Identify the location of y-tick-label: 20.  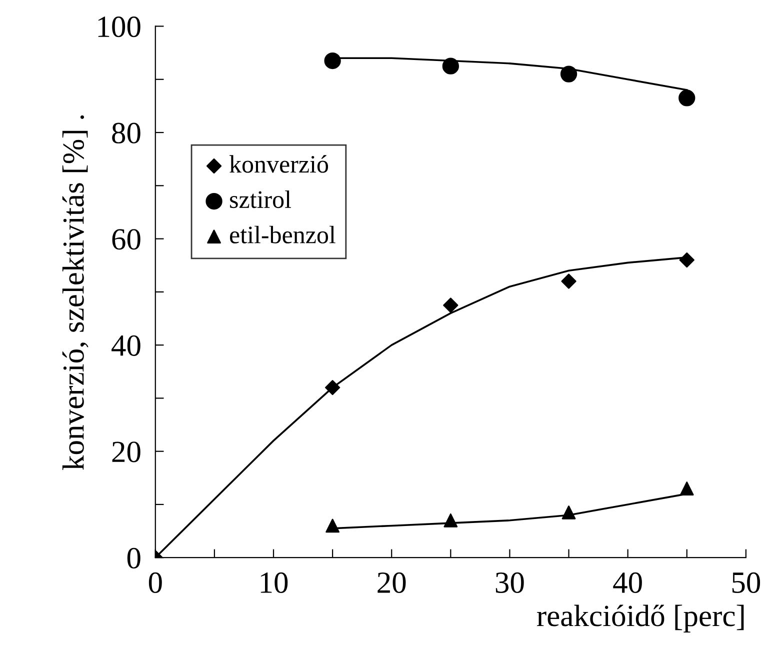
(126, 452).